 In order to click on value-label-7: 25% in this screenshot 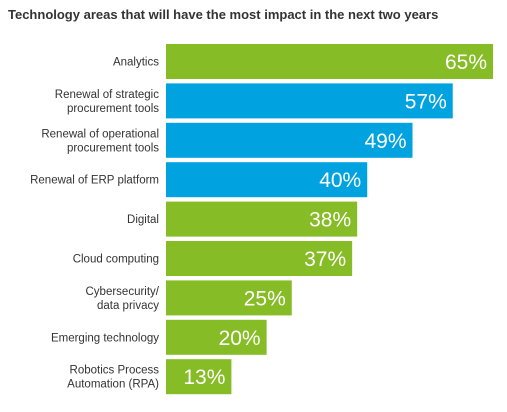, I will do `click(265, 298)`.